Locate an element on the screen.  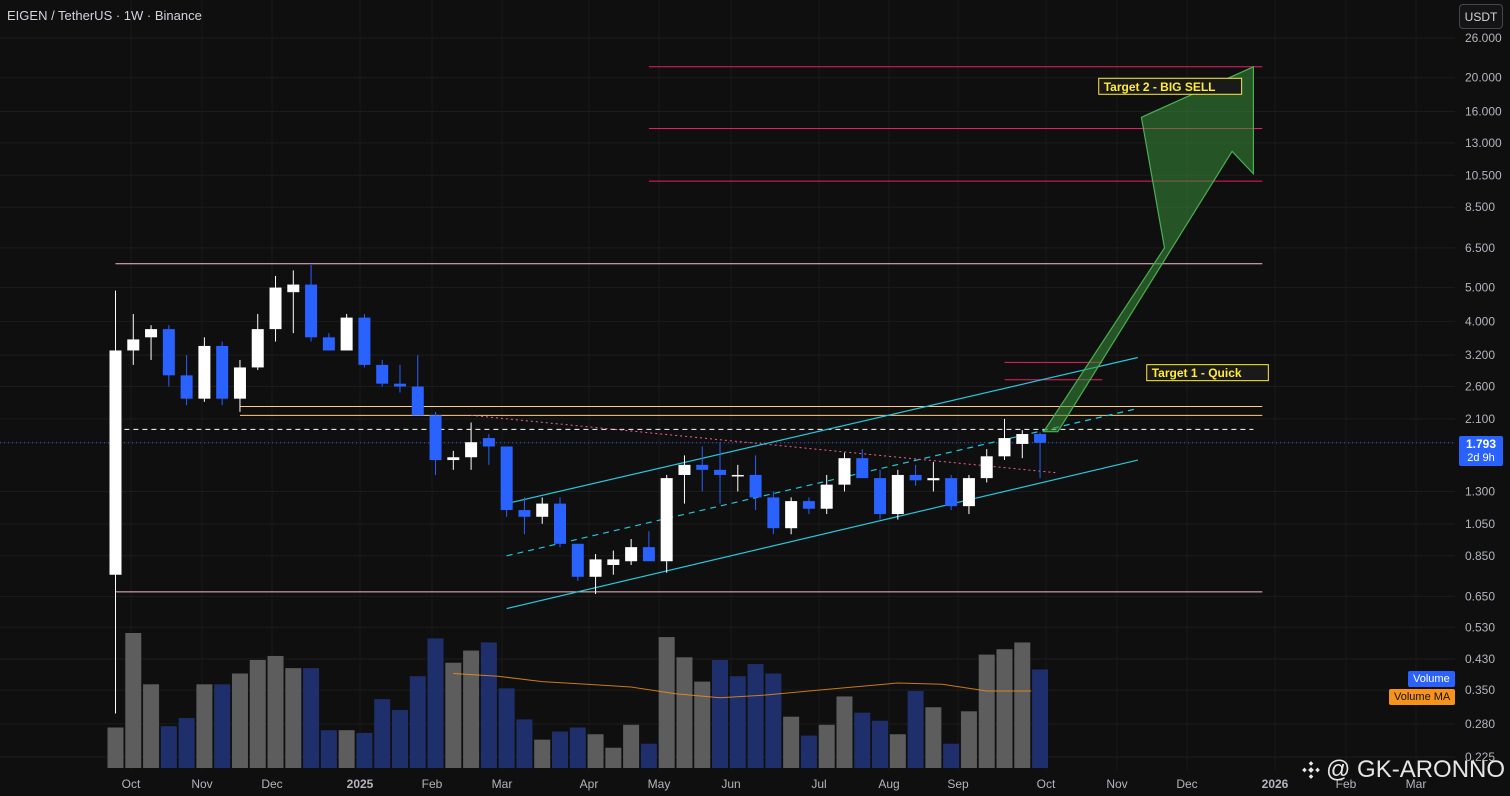
price-axis-label: 0.530 is located at coordinates (1480, 627).